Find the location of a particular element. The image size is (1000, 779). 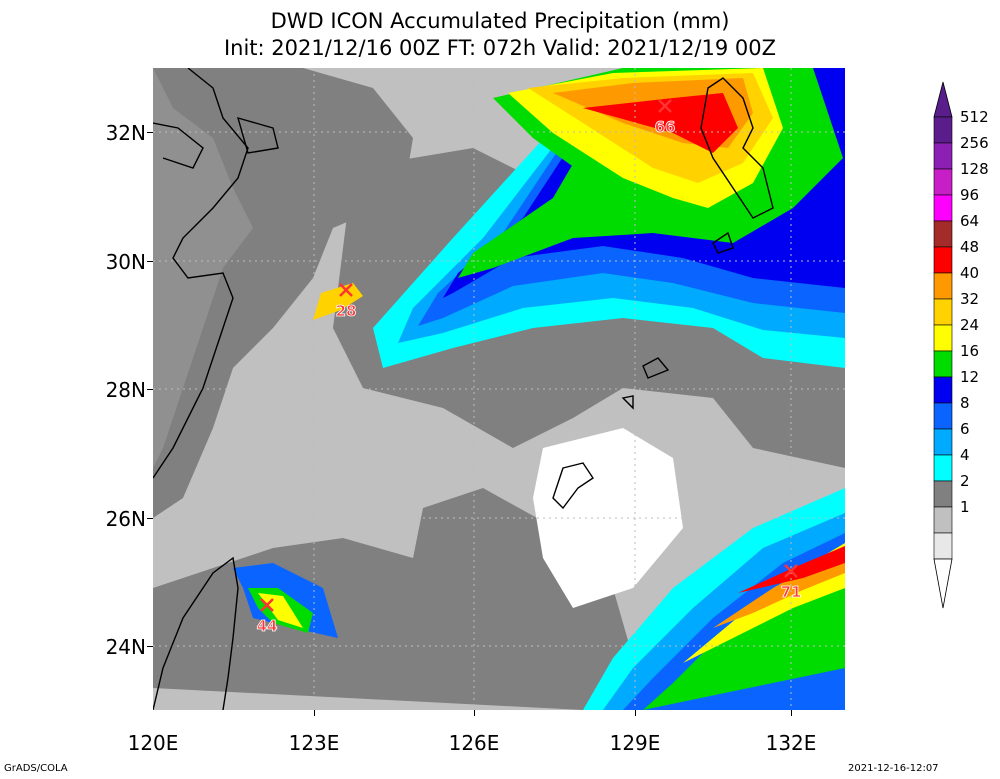

marker-label-28: 28 is located at coordinates (346, 311).